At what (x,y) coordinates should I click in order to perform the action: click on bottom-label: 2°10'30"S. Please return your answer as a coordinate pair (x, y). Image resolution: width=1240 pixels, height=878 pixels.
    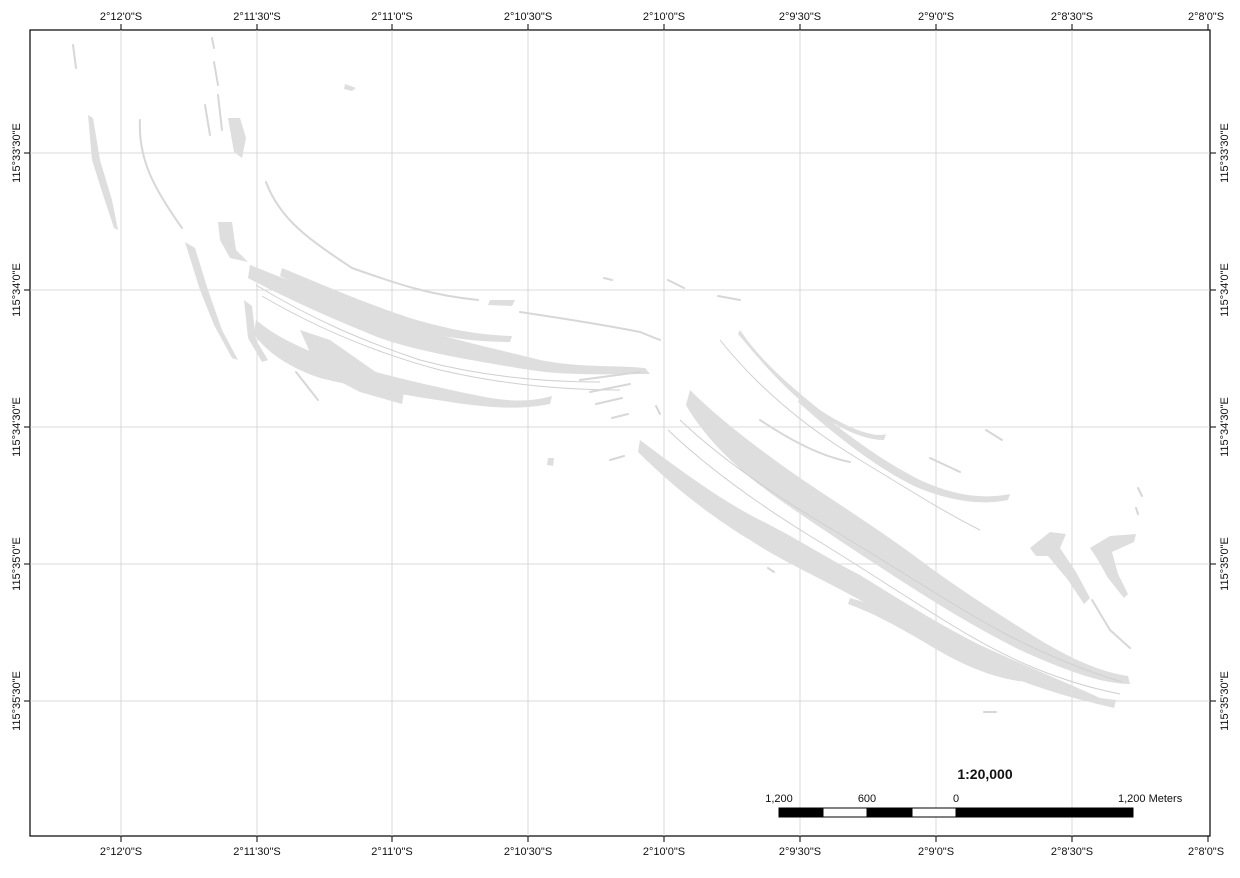
    Looking at the image, I should click on (528, 852).